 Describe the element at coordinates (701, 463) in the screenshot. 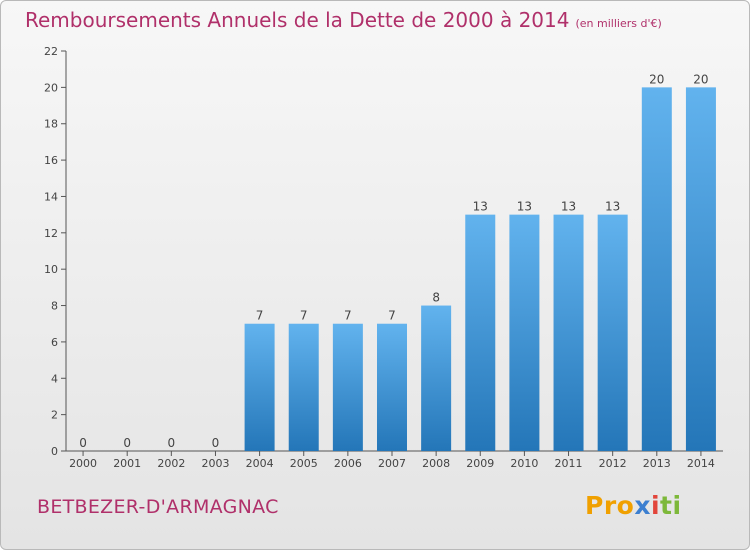

I see `x-tick-label: 2014` at that location.